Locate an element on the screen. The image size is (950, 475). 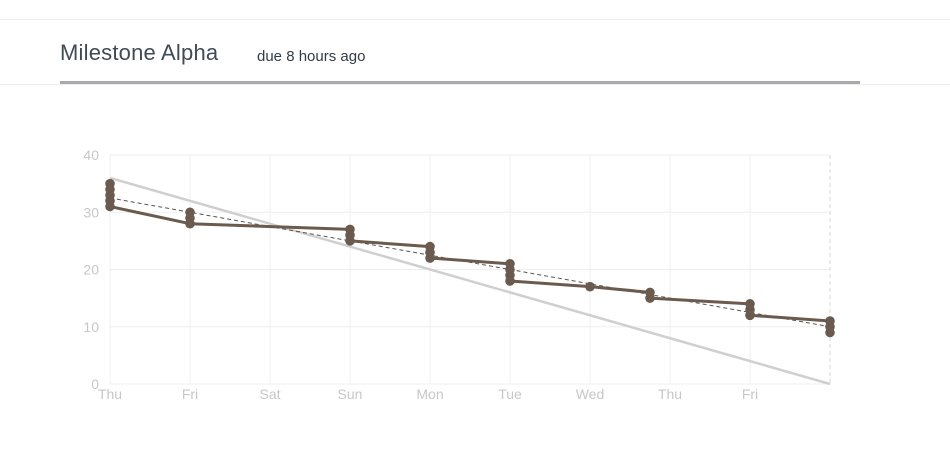
x-tick-label: Wed is located at coordinates (590, 394).